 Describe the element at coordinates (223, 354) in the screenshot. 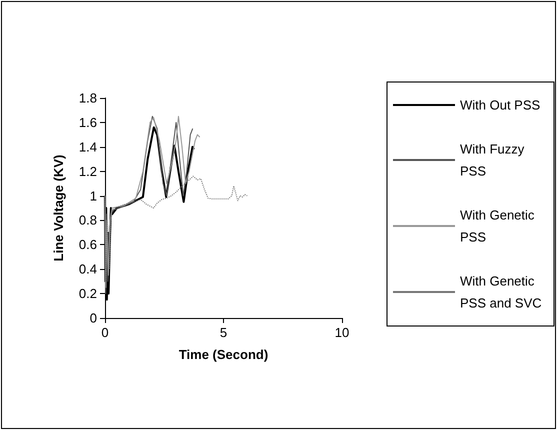

I see `x-axis-title: Time (Second)` at that location.